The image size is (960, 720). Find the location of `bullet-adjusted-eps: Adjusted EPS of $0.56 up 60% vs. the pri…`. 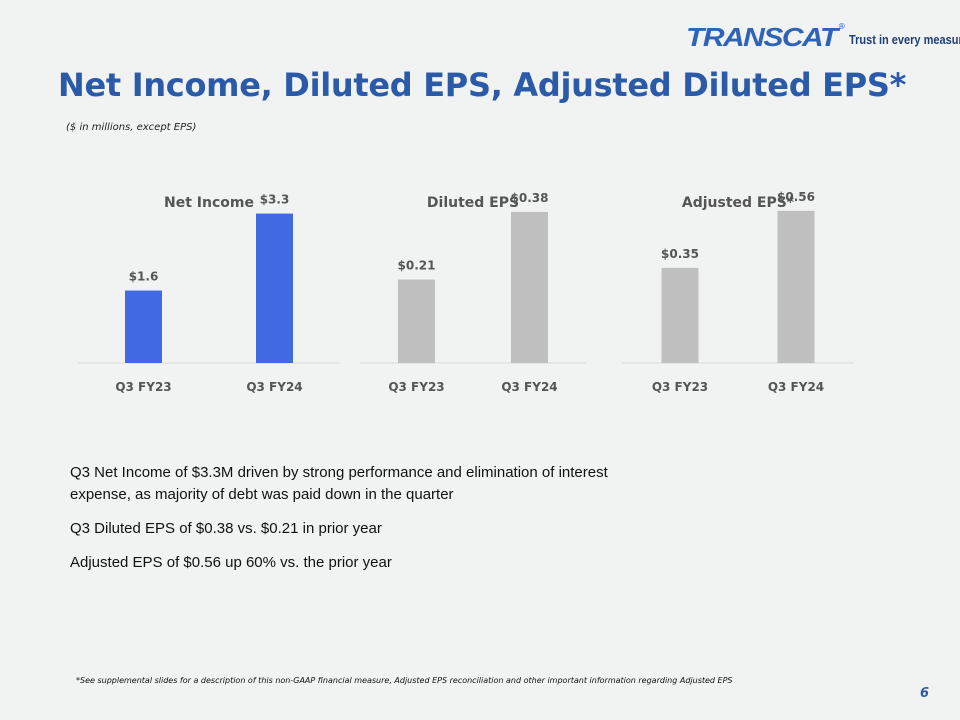

bullet-adjusted-eps: Adjusted EPS of $0.56 up 60% vs. the pri… is located at coordinates (231, 562).